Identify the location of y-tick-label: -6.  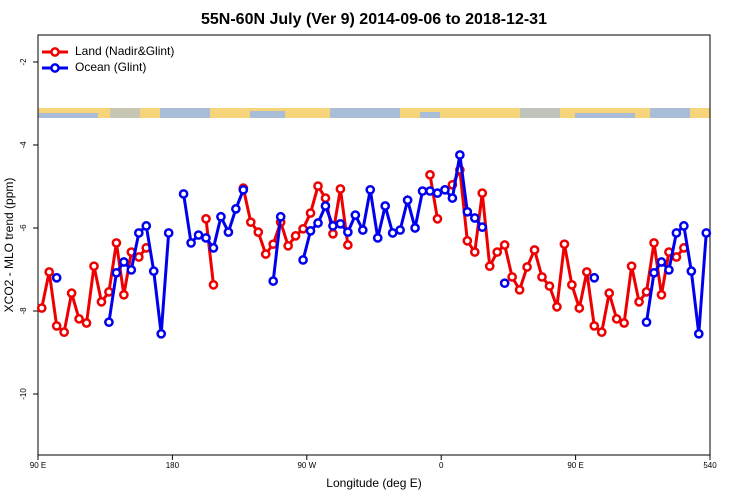
(23, 228).